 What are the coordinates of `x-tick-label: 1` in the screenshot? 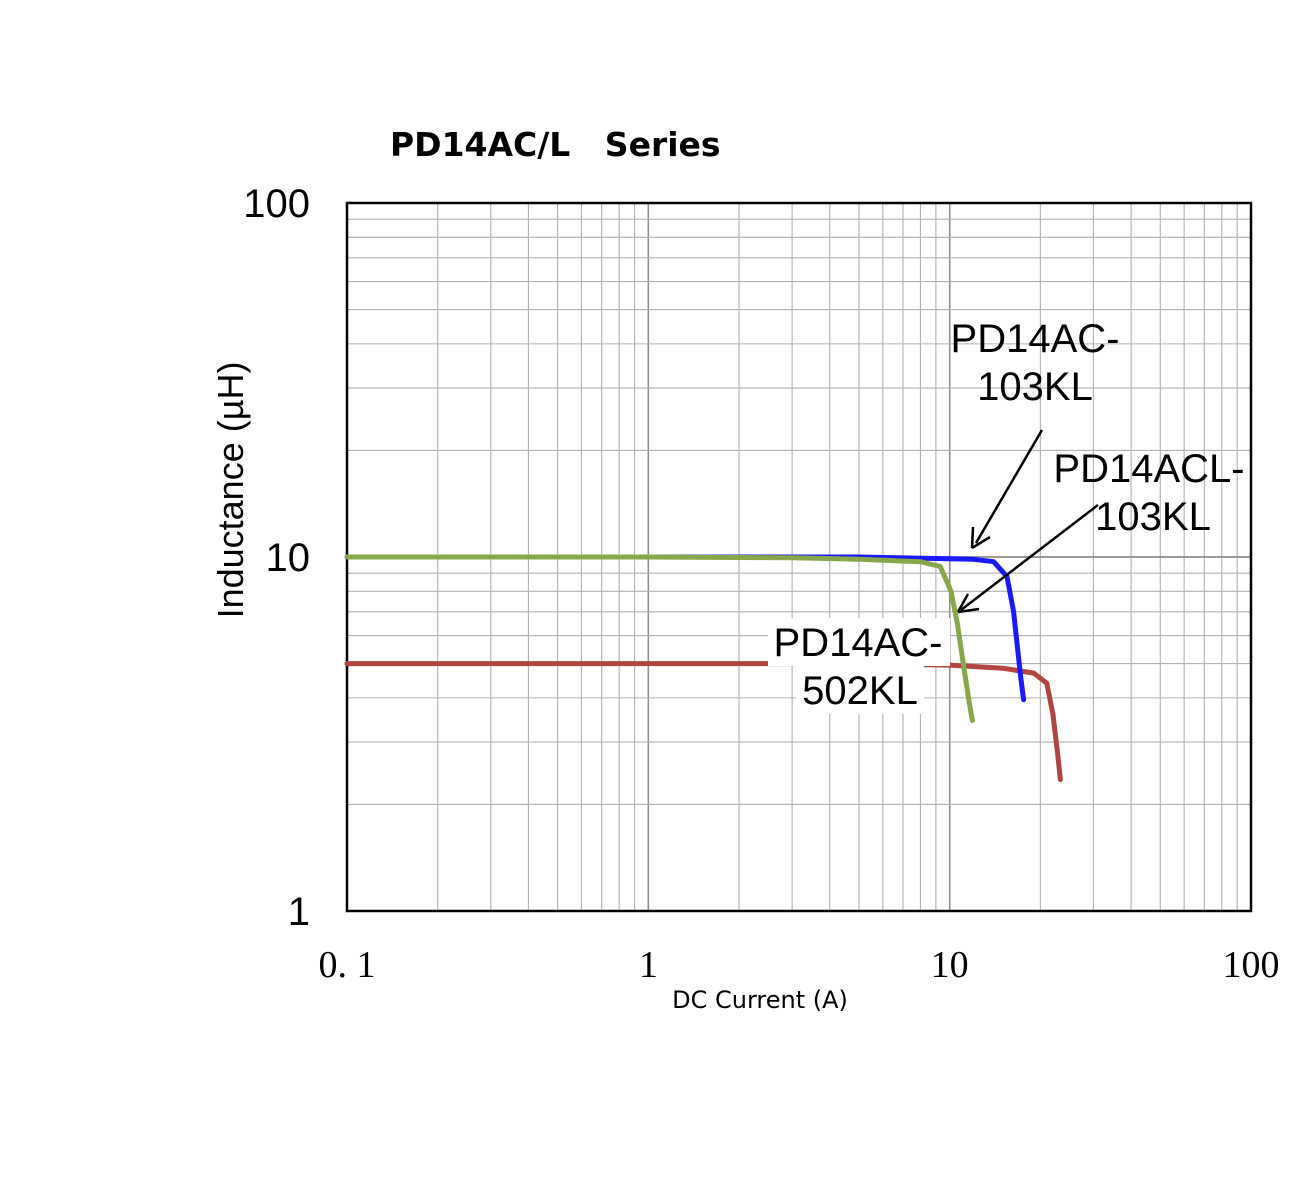 It's located at (648, 965).